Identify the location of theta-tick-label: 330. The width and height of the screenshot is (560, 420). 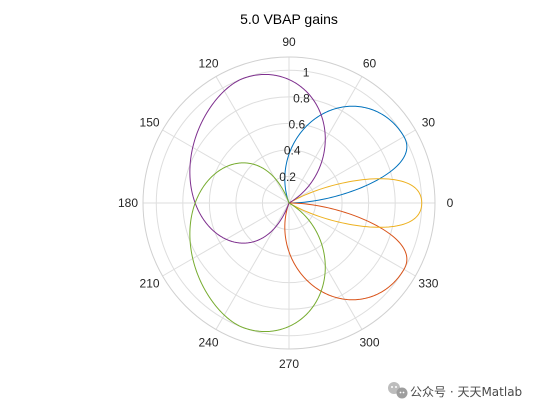
(428, 284).